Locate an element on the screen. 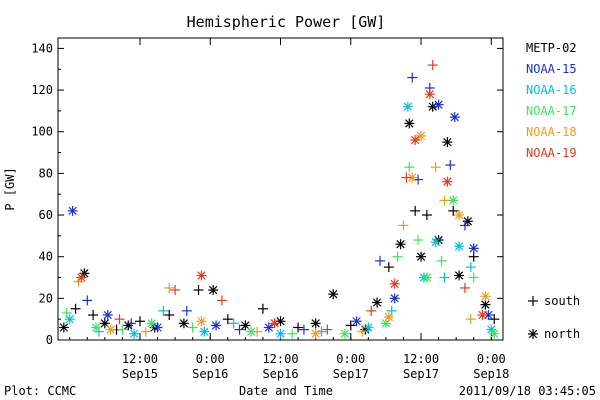  y-tick-label: 80 is located at coordinates (46, 173).